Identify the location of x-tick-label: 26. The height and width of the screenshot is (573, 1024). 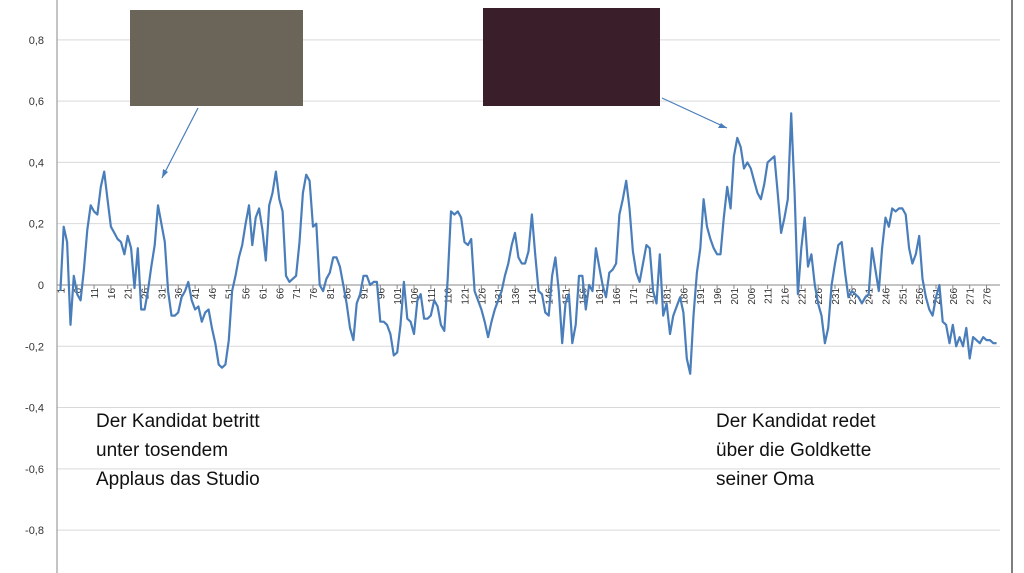
(146, 294).